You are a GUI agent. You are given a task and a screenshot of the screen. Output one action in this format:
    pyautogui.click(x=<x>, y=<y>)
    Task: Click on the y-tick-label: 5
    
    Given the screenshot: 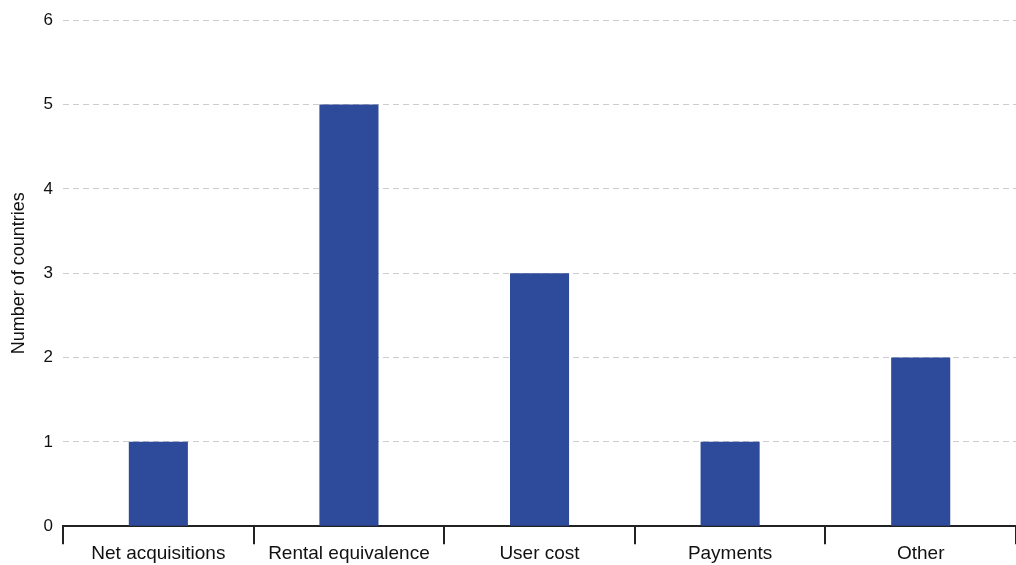 What is the action you would take?
    pyautogui.click(x=48, y=104)
    